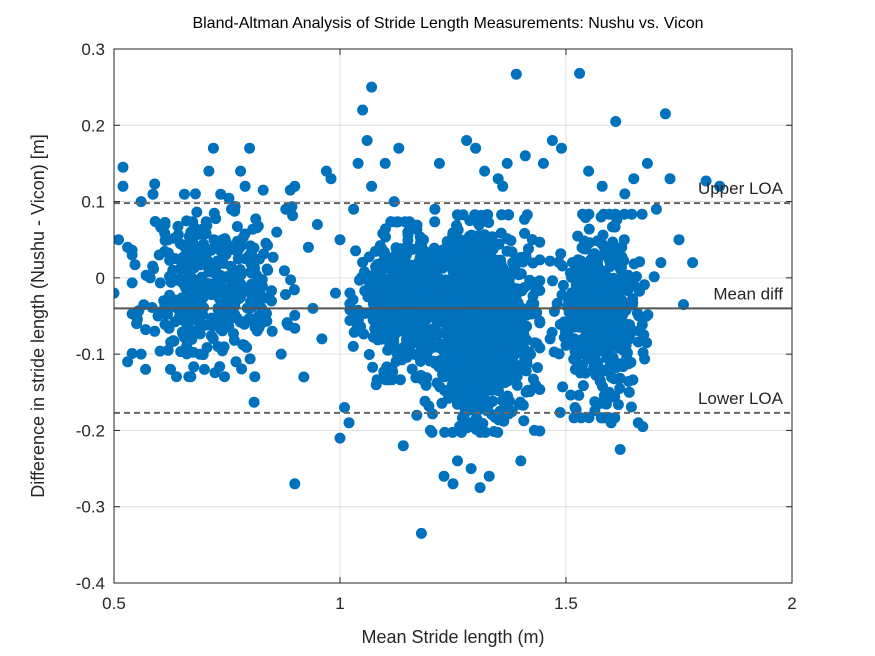  Describe the element at coordinates (741, 188) in the screenshot. I see `reference-line-label: Upper LOA` at that location.